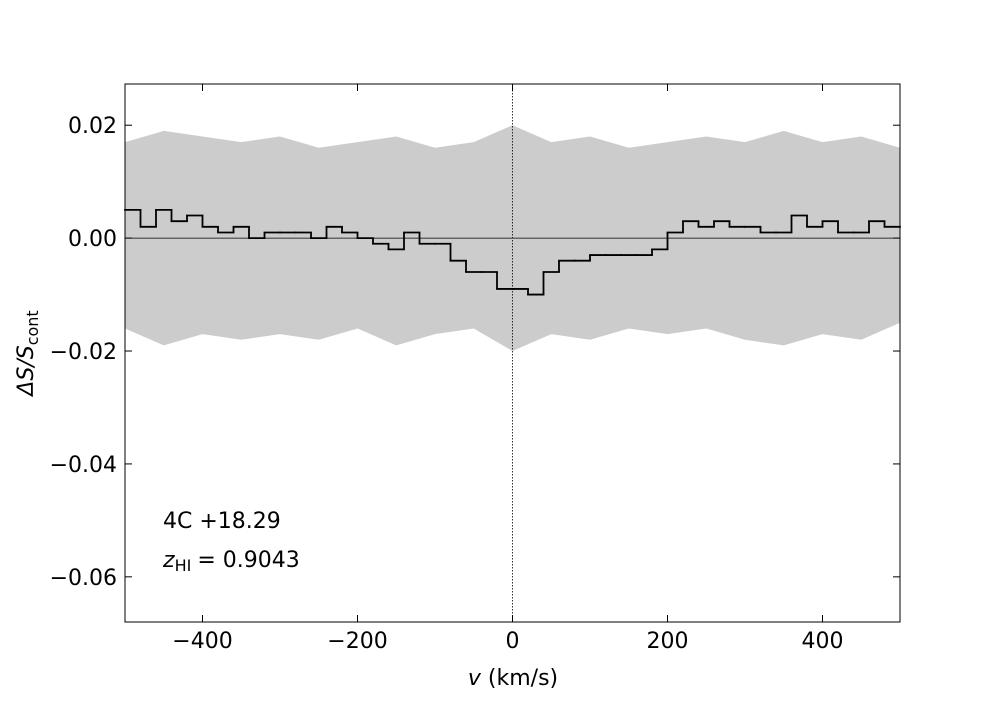 The width and height of the screenshot is (1000, 704). What do you see at coordinates (168, 560) in the screenshot?
I see `redshift-symbol: z` at bounding box center [168, 560].